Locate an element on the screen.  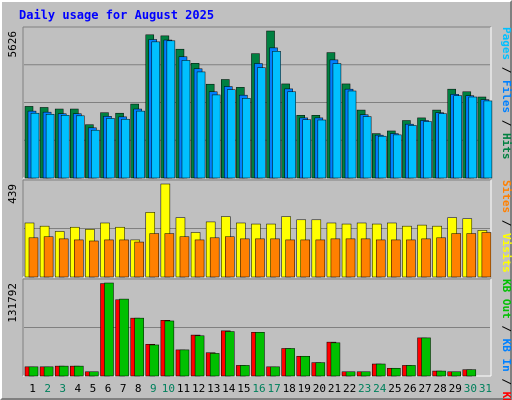
x-tick-label: 27 is located at coordinates (424, 388).